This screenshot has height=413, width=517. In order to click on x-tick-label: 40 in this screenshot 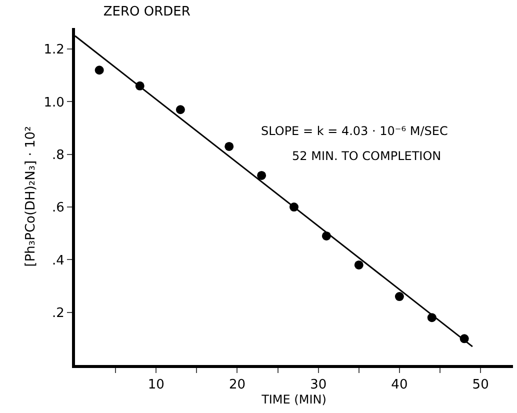, I will do `click(399, 385)`.